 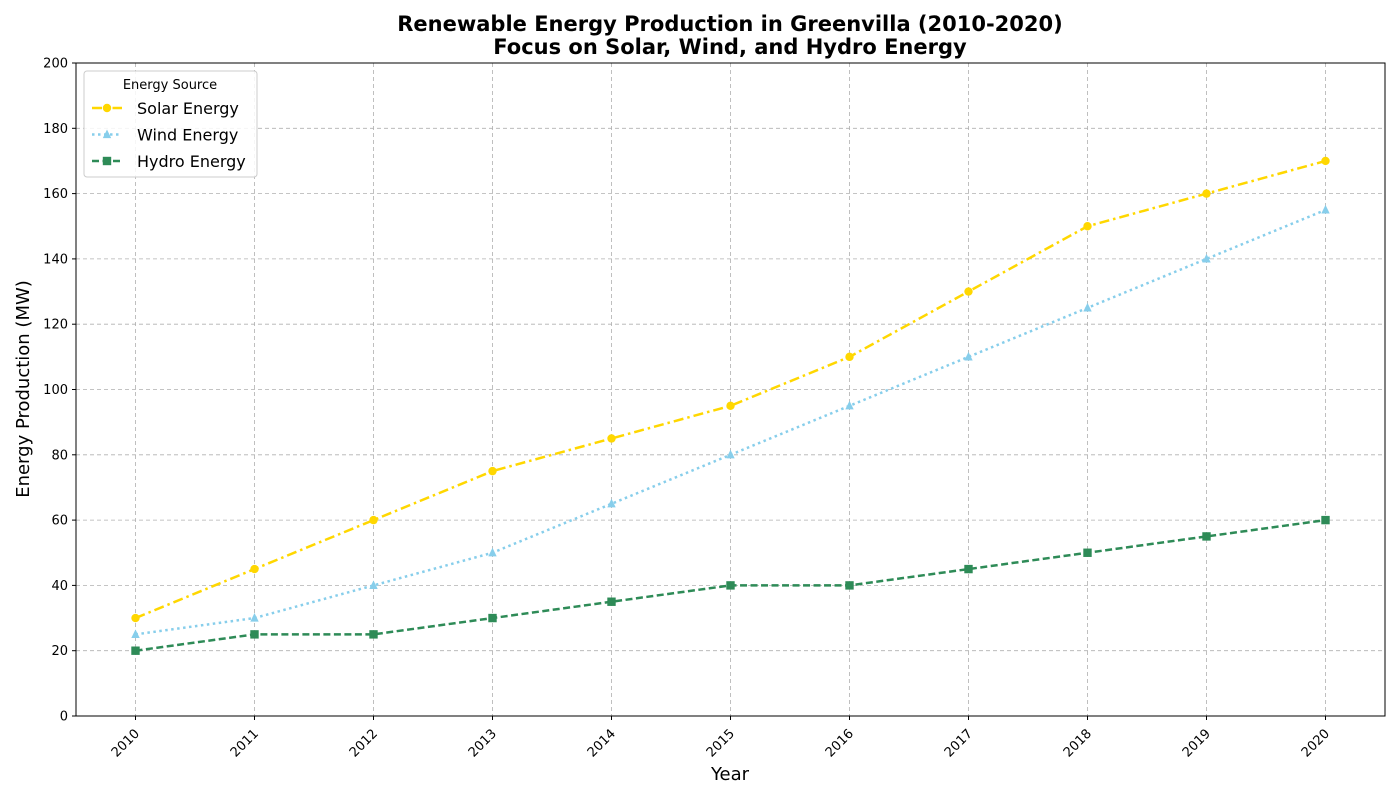 What do you see at coordinates (55, 64) in the screenshot?
I see `y-tick-label: 200` at bounding box center [55, 64].